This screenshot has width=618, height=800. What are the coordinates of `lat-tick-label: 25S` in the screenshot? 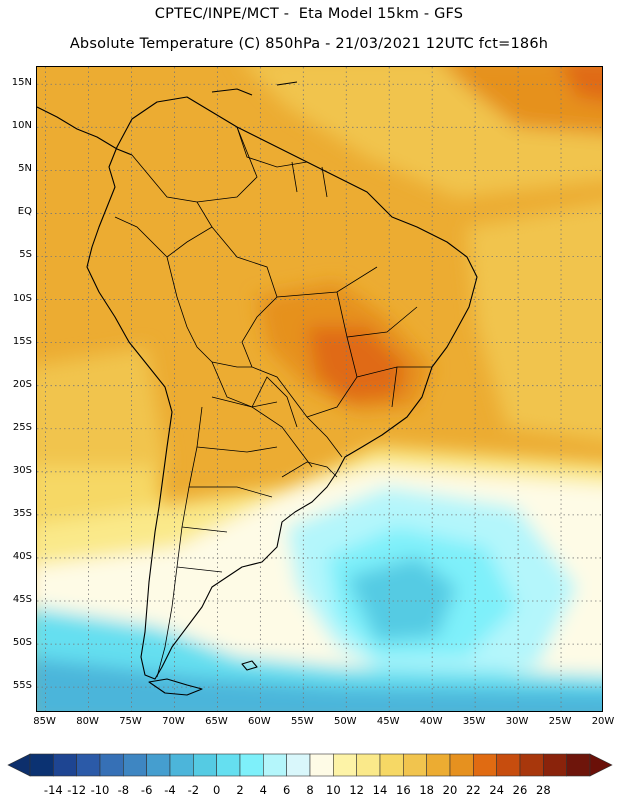 It's located at (22, 427).